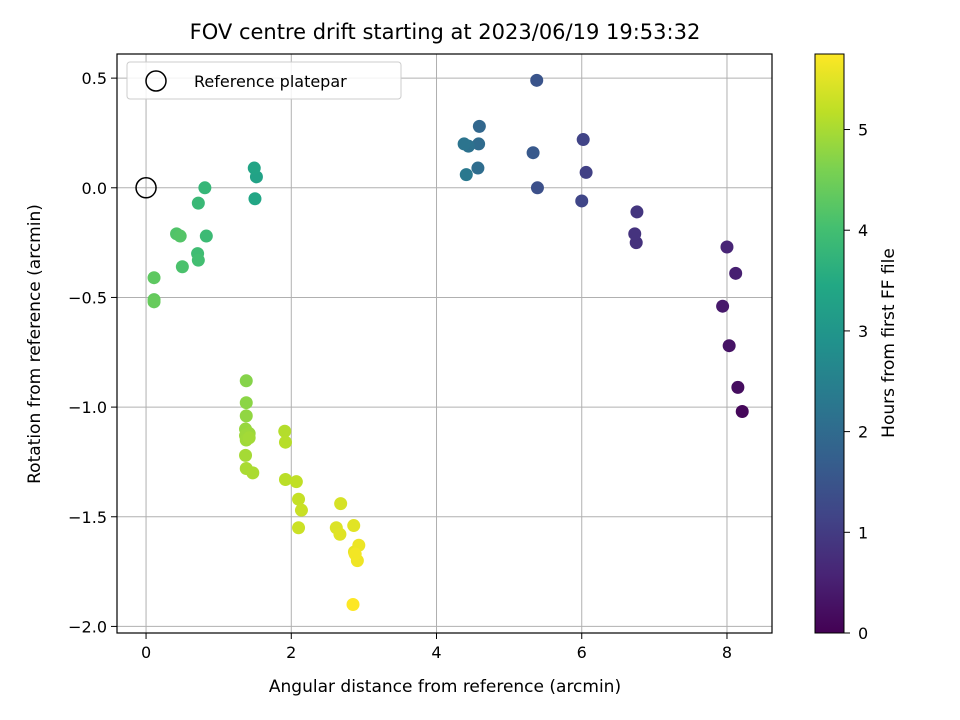  I want to click on x-tick-label: 8, so click(727, 652).